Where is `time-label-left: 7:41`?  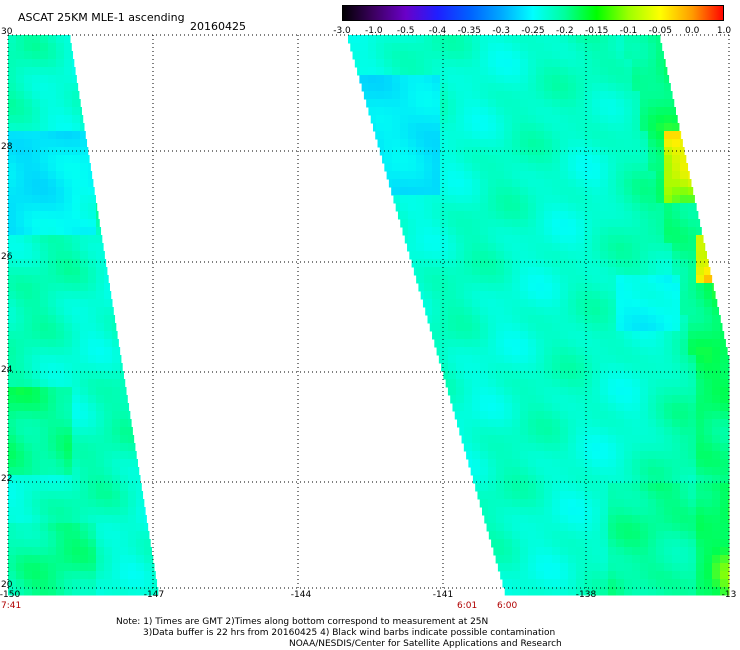
time-label-left: 7:41 is located at coordinates (11, 606).